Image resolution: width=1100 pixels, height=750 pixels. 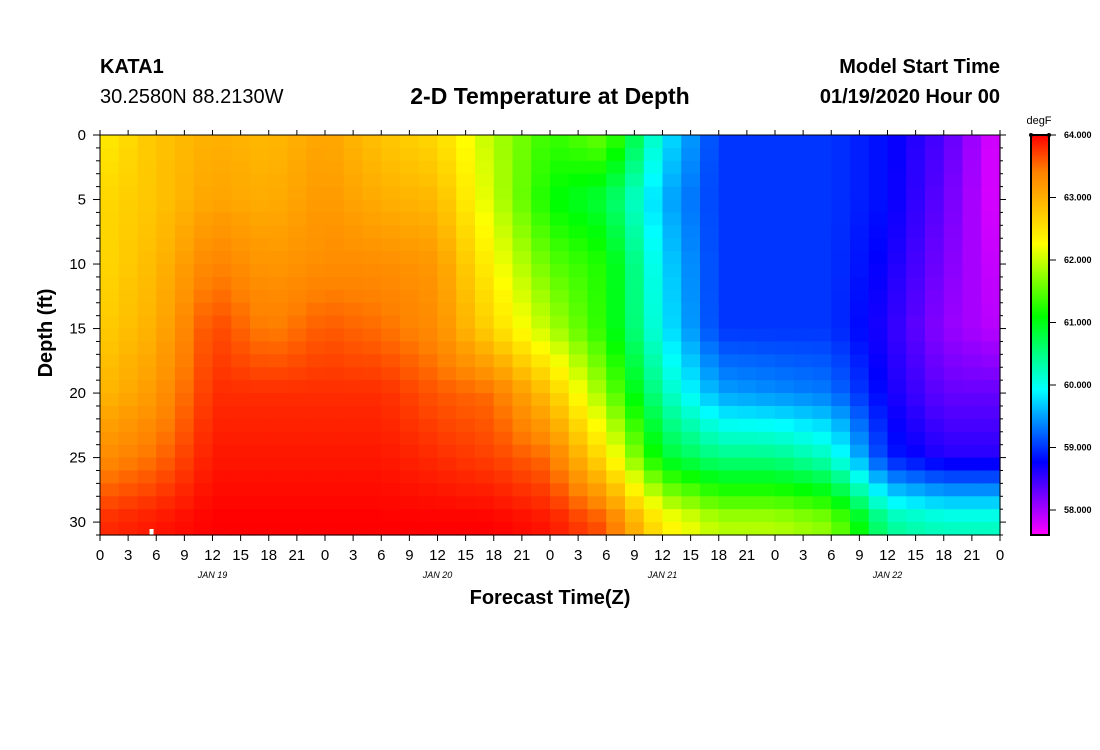 I want to click on colorbar-end-dot, so click(x=1031, y=135).